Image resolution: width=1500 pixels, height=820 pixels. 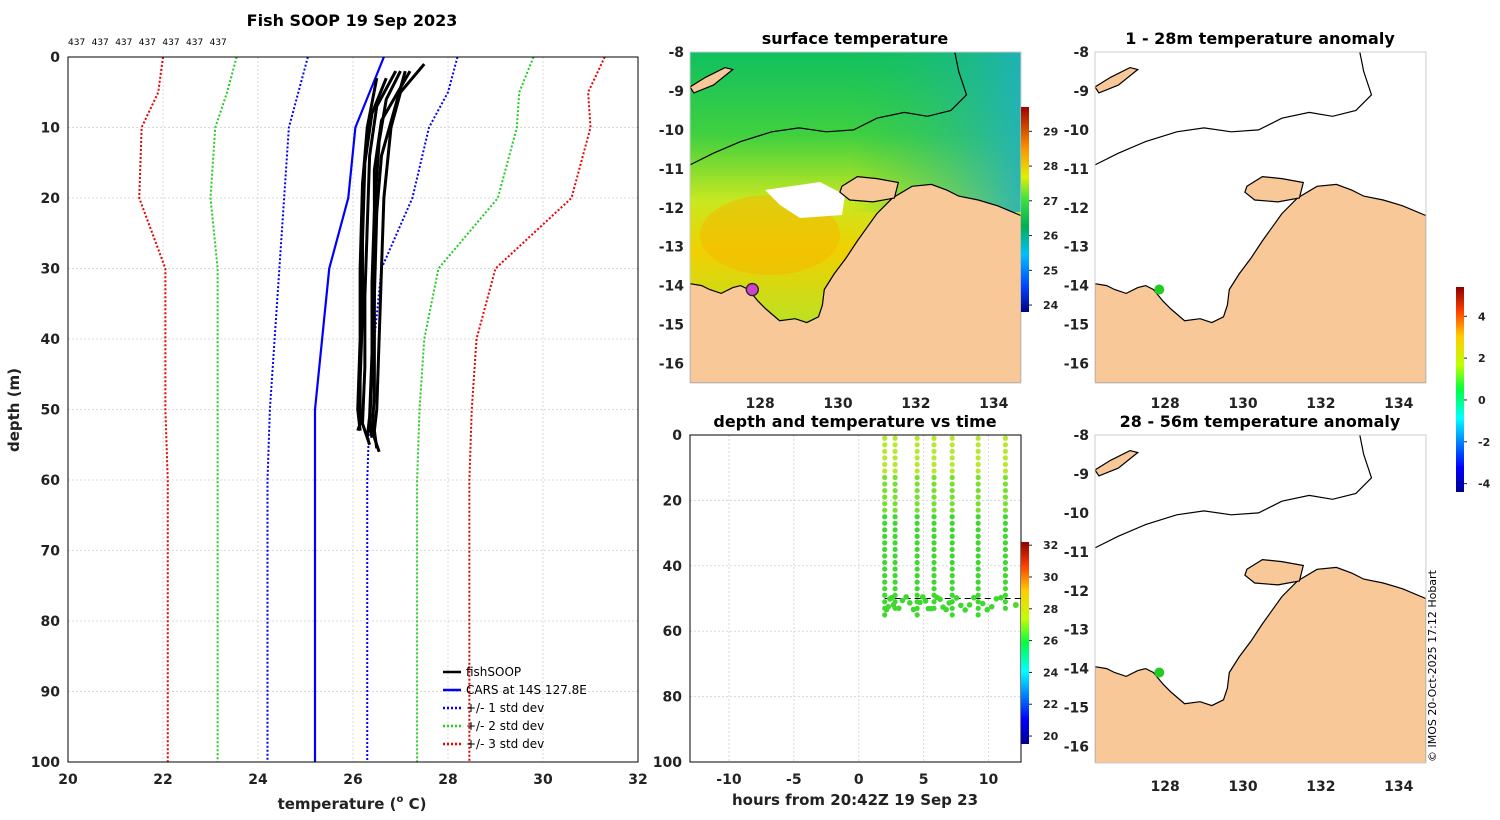 What do you see at coordinates (1076, 709) in the screenshot?
I see `lat-tick-label: -15` at bounding box center [1076, 709].